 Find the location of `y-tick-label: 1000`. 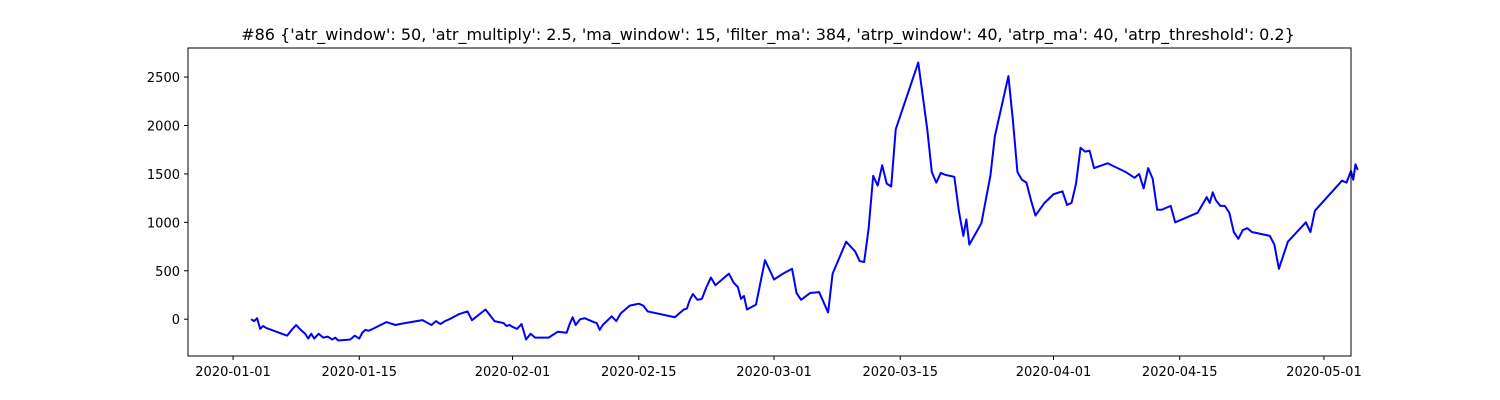

y-tick-label: 1000 is located at coordinates (163, 223).